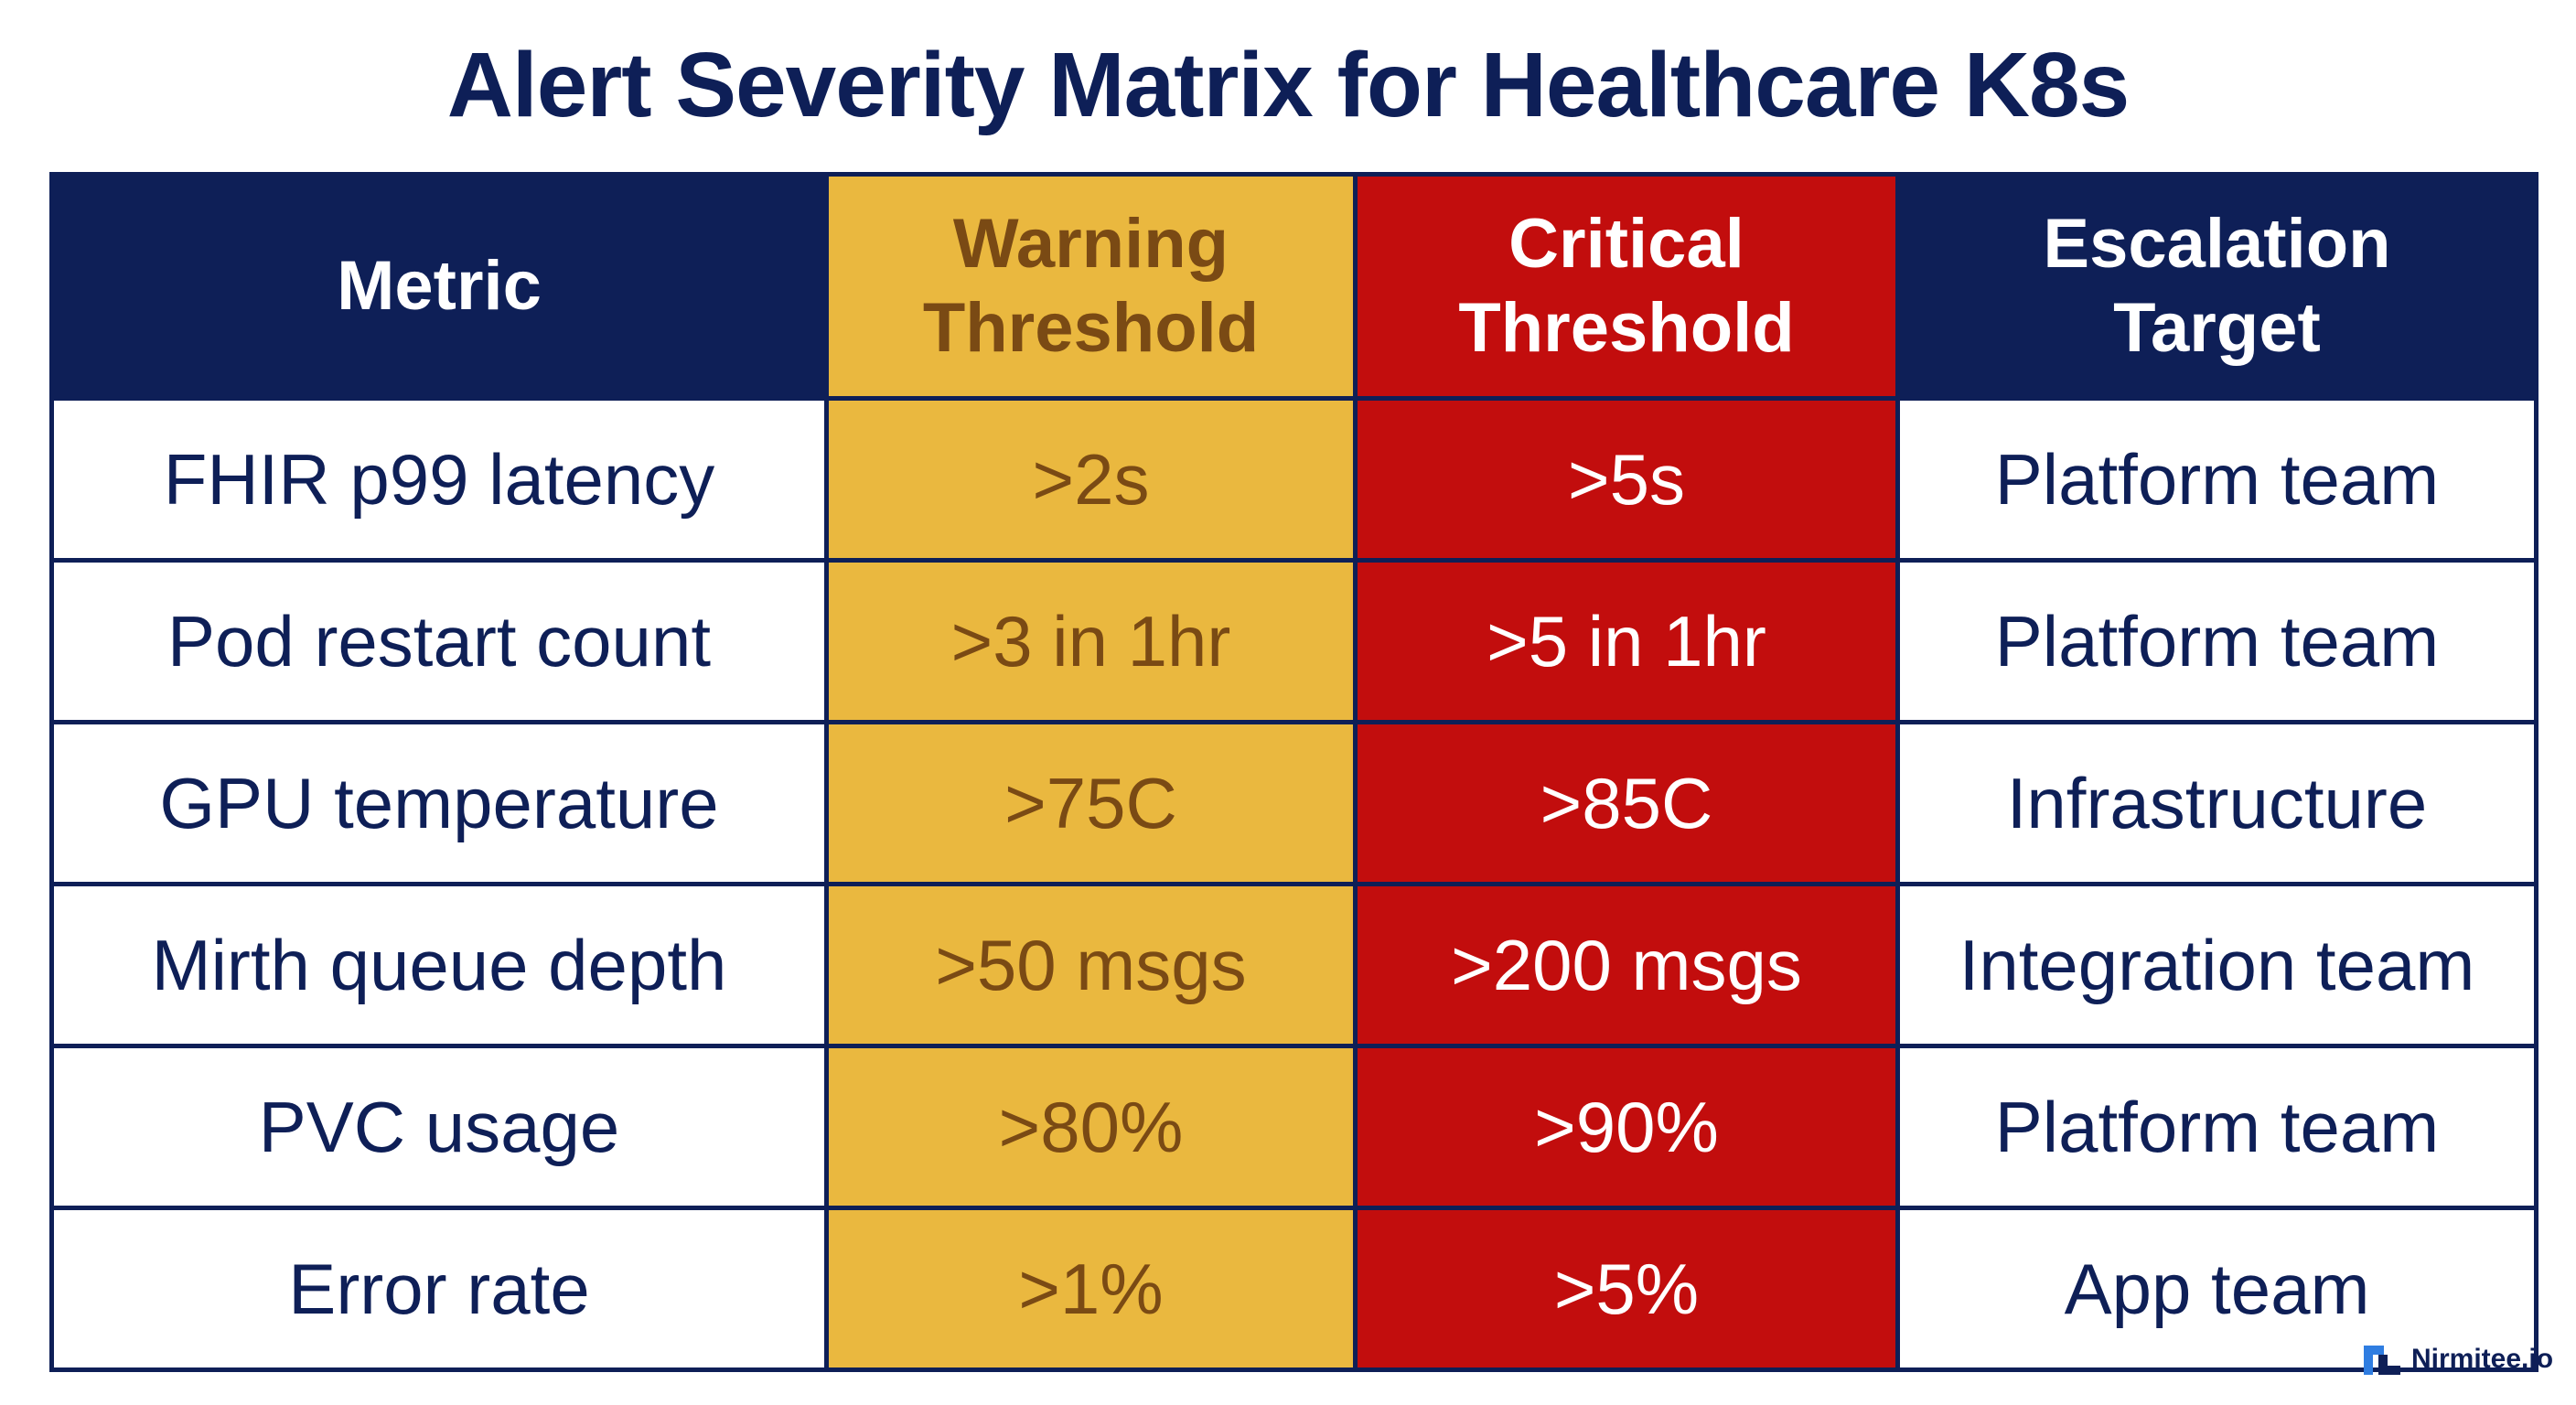  I want to click on critical-threshold-cell: >5 in 1hr, so click(1627, 641).